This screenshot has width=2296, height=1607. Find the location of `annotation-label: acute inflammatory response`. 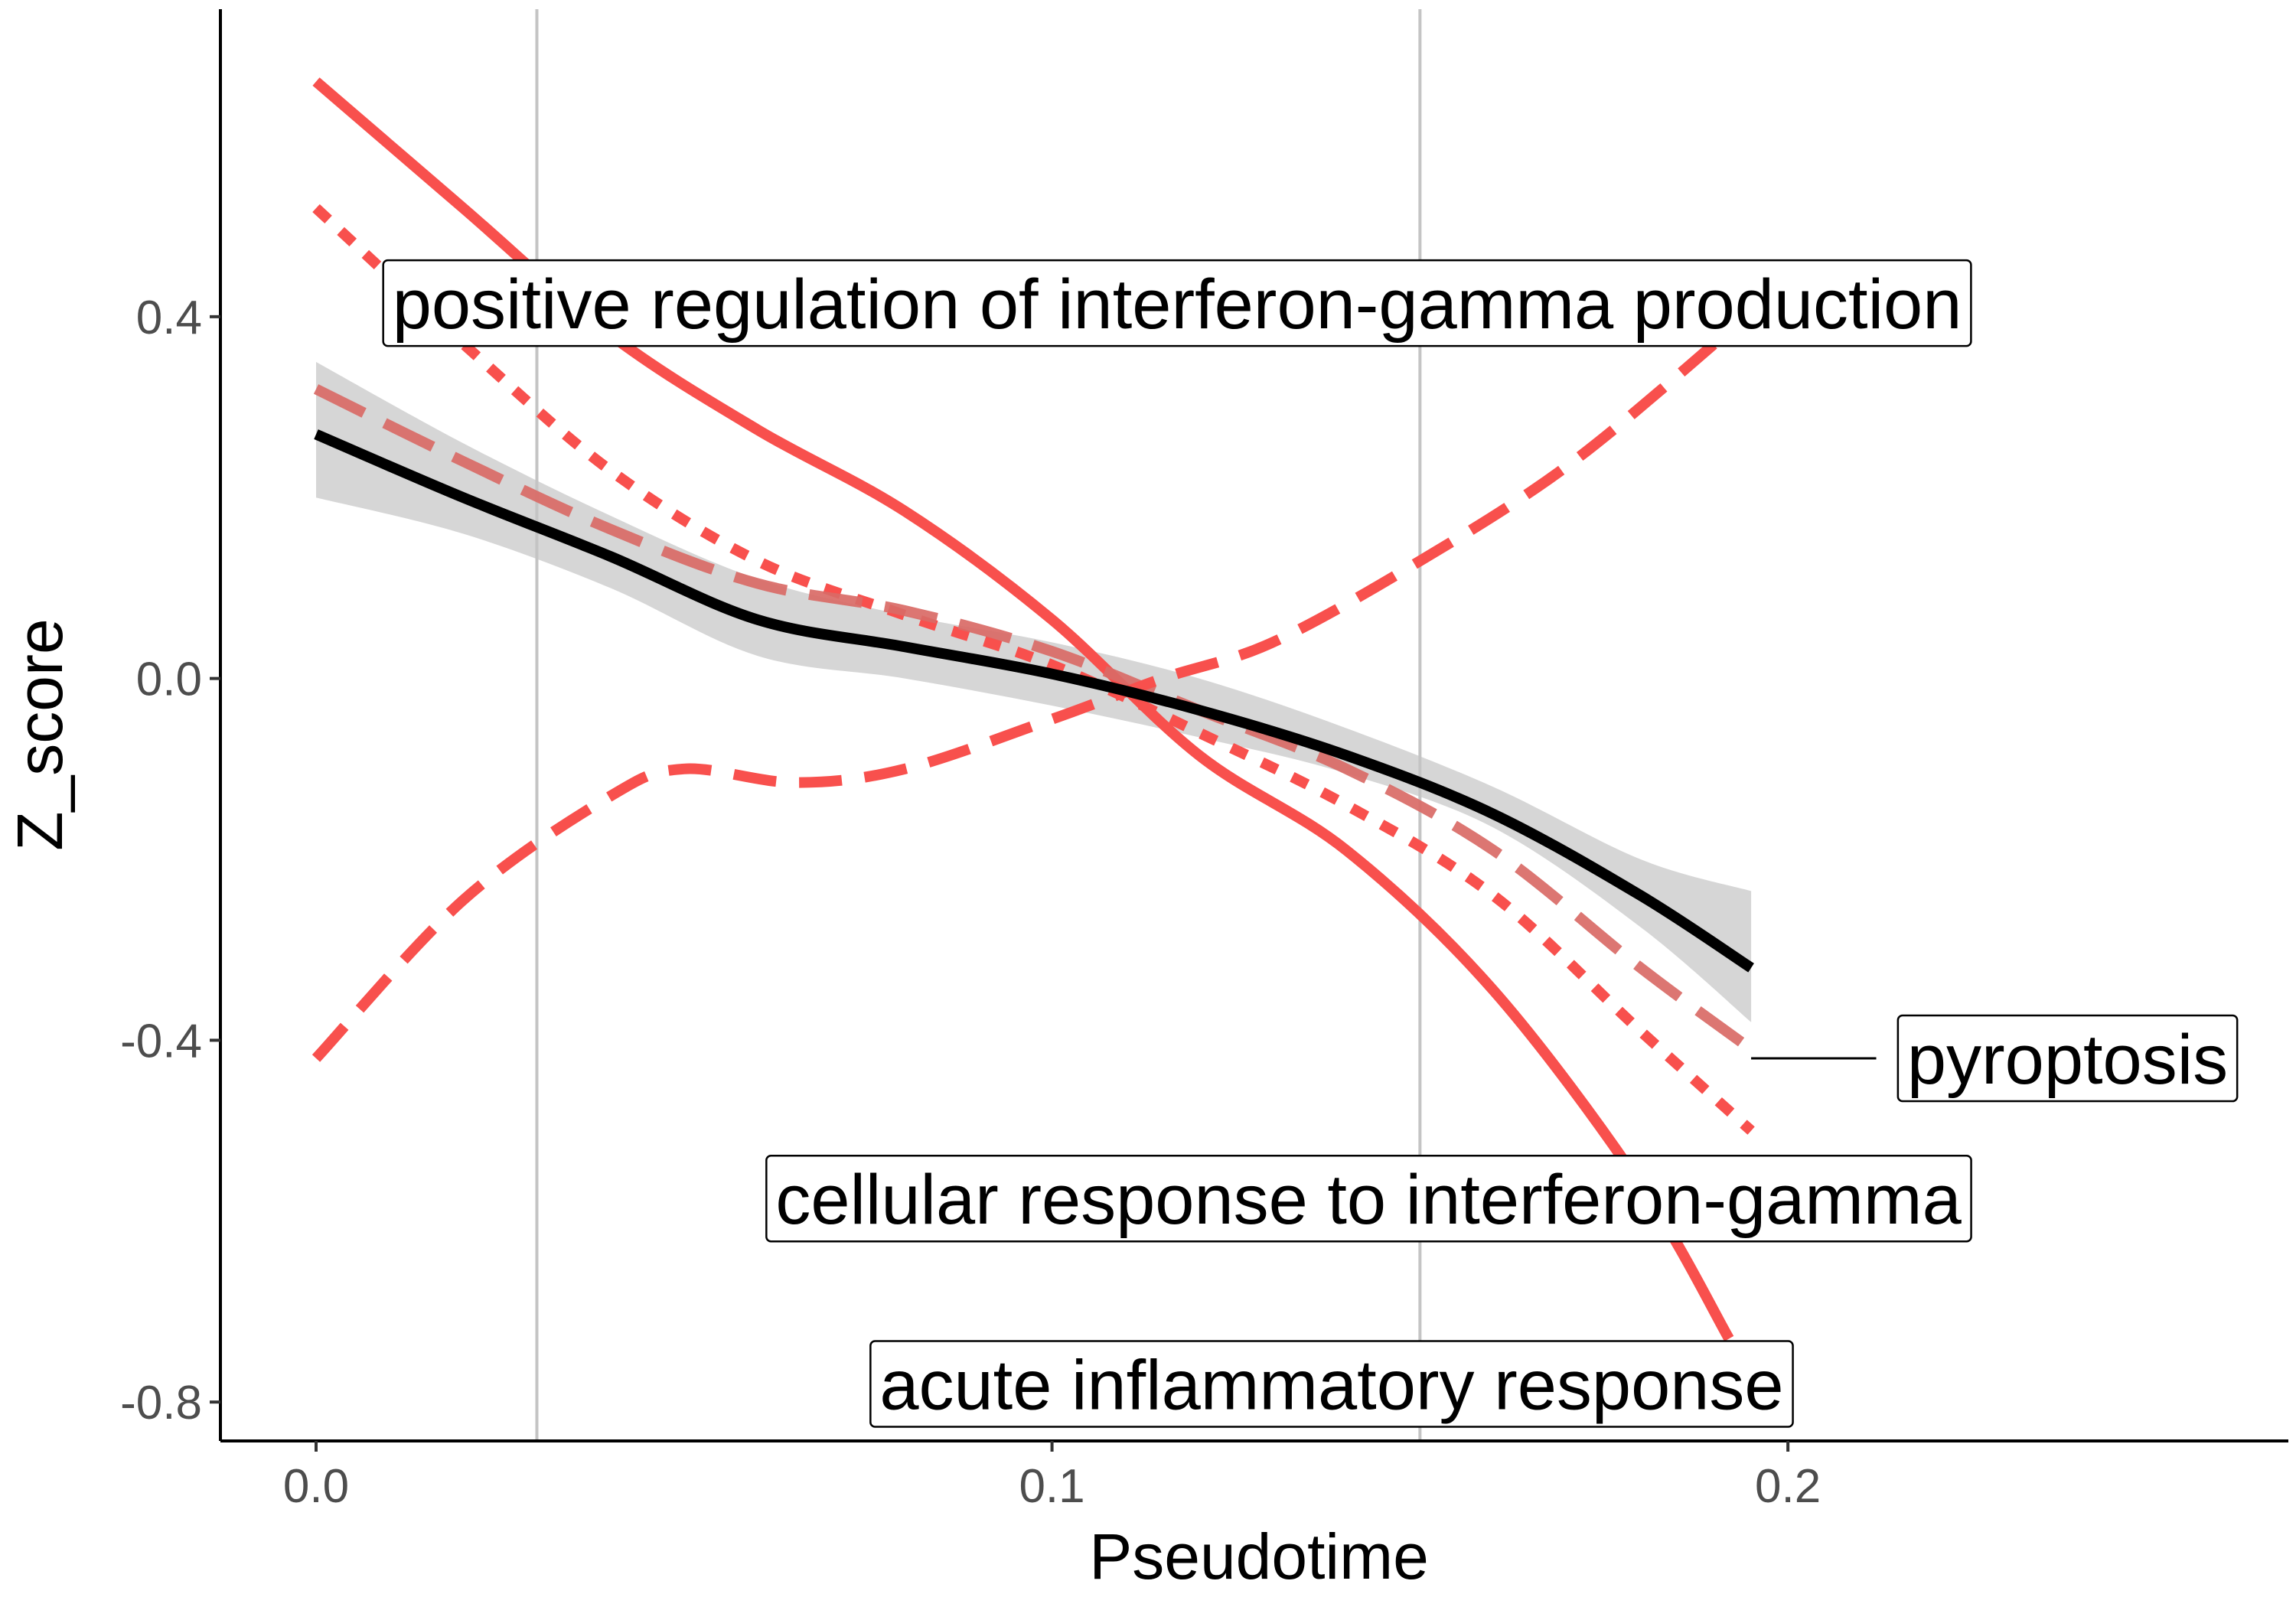

annotation-label: acute inflammatory response is located at coordinates (1331, 1384).